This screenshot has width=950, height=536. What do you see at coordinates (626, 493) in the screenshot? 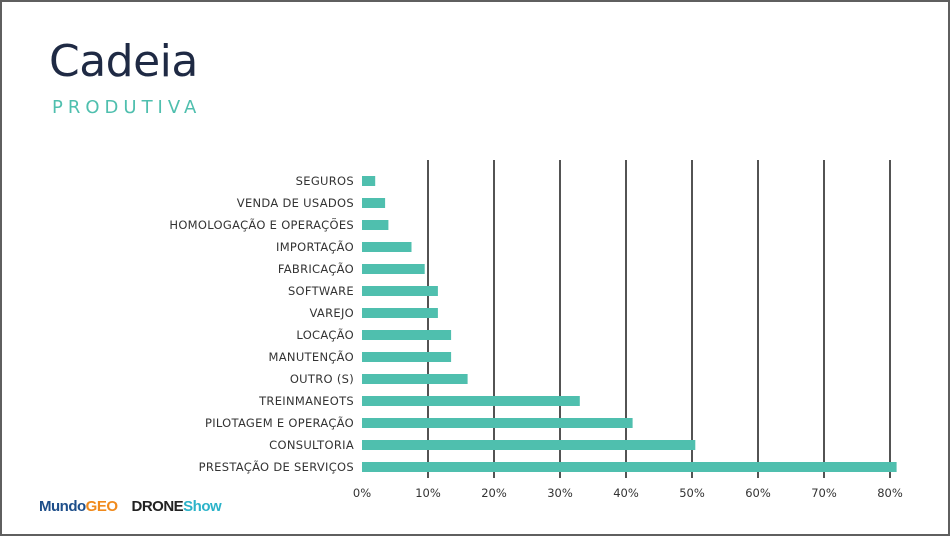
I see `x-tick-label: 40%` at bounding box center [626, 493].